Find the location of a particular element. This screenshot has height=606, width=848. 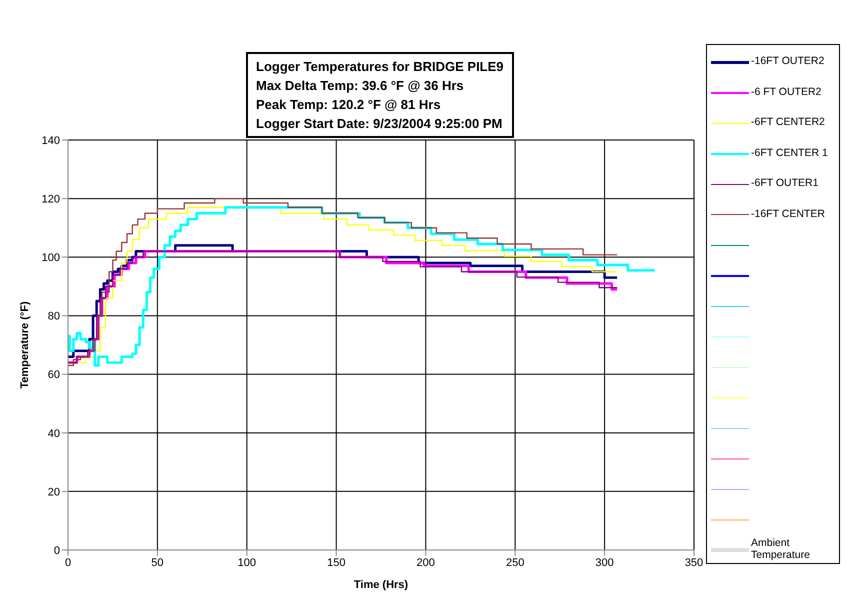

x-axis-title: Time (Hrs) is located at coordinates (381, 585).